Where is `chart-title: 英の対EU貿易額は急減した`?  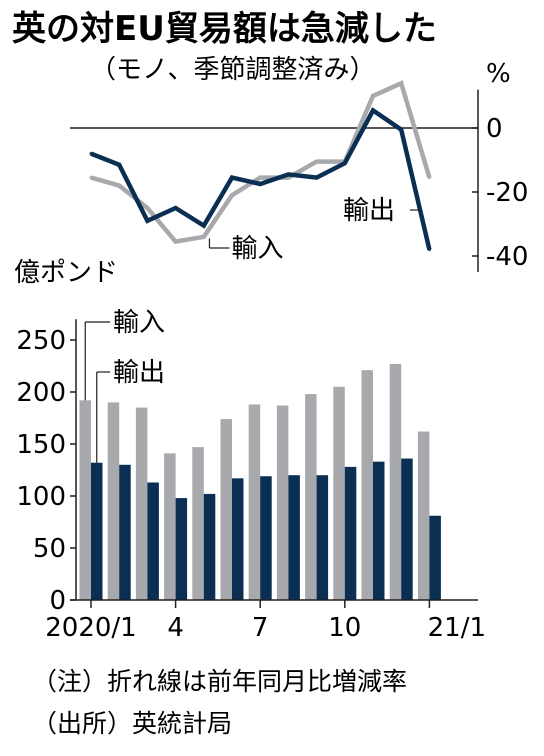
chart-title: 英の対EU貿易額は急減した is located at coordinates (224, 29).